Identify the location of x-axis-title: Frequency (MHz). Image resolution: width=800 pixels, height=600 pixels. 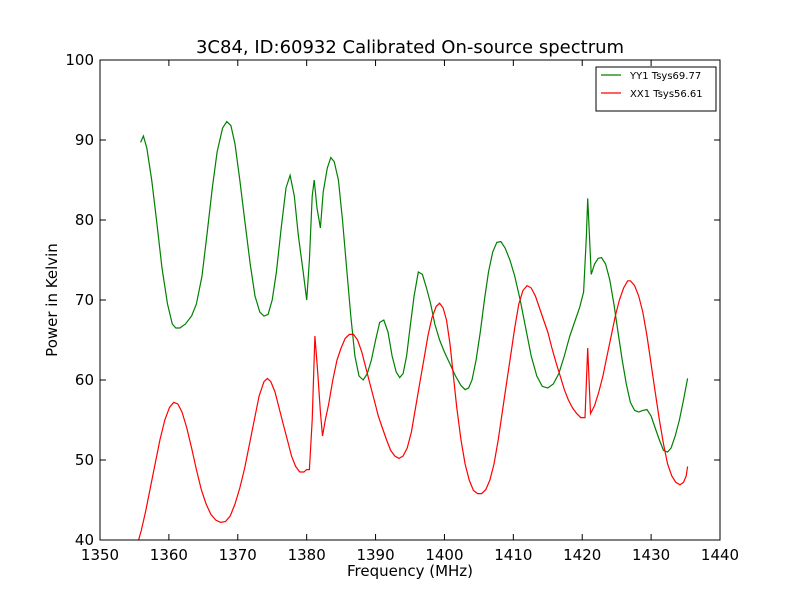
(410, 571).